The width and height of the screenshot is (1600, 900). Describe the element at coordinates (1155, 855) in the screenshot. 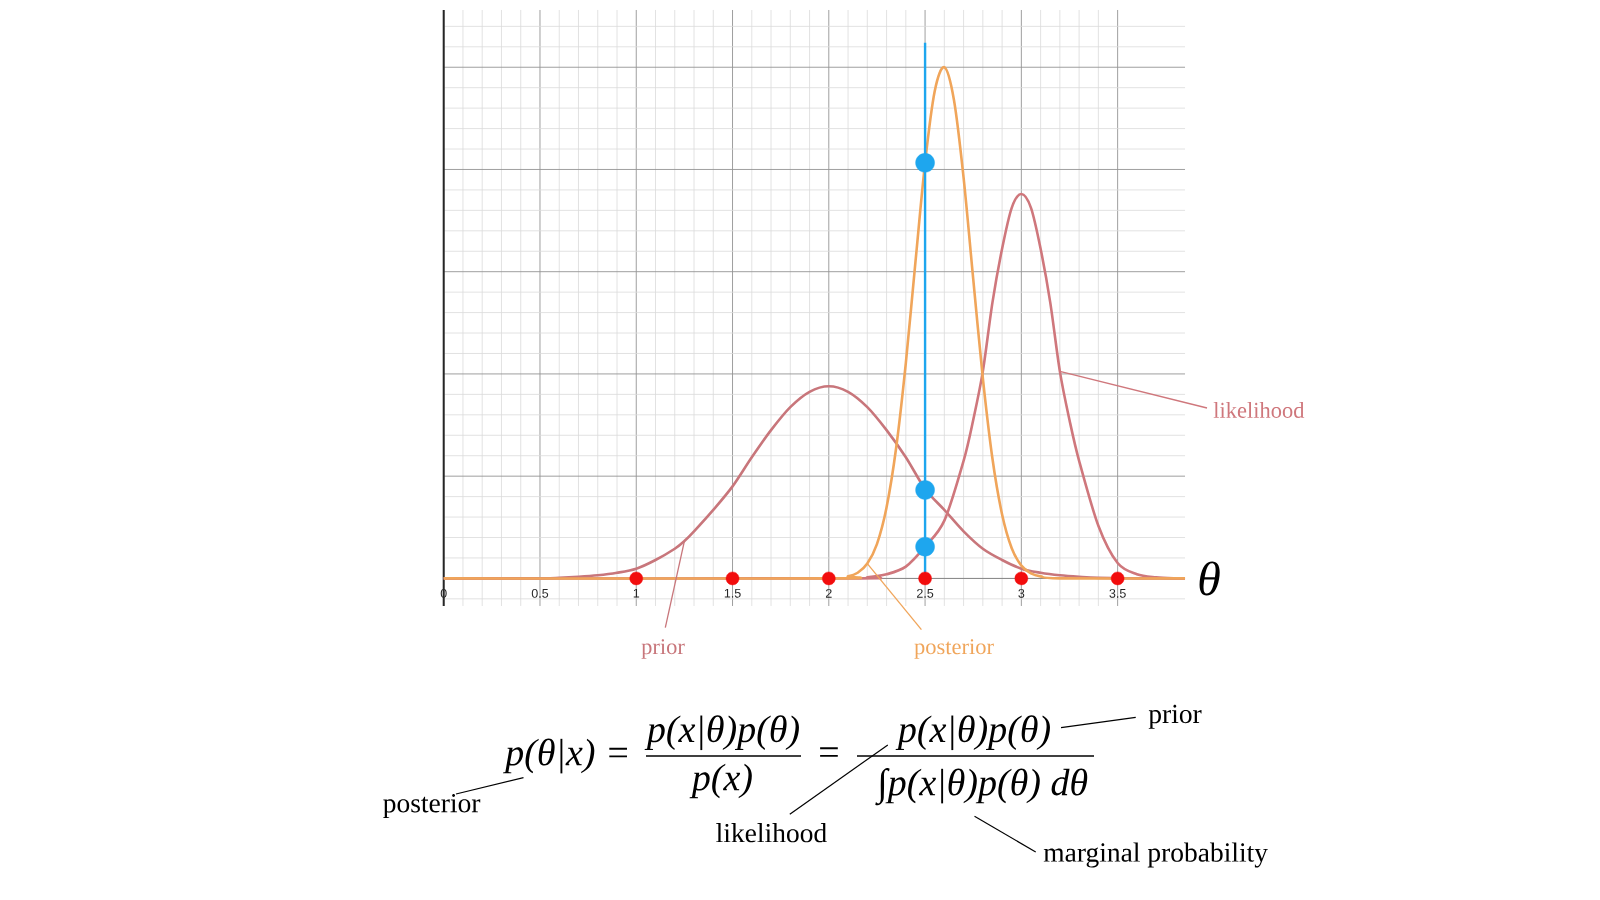

I see `text: marginal probability` at that location.